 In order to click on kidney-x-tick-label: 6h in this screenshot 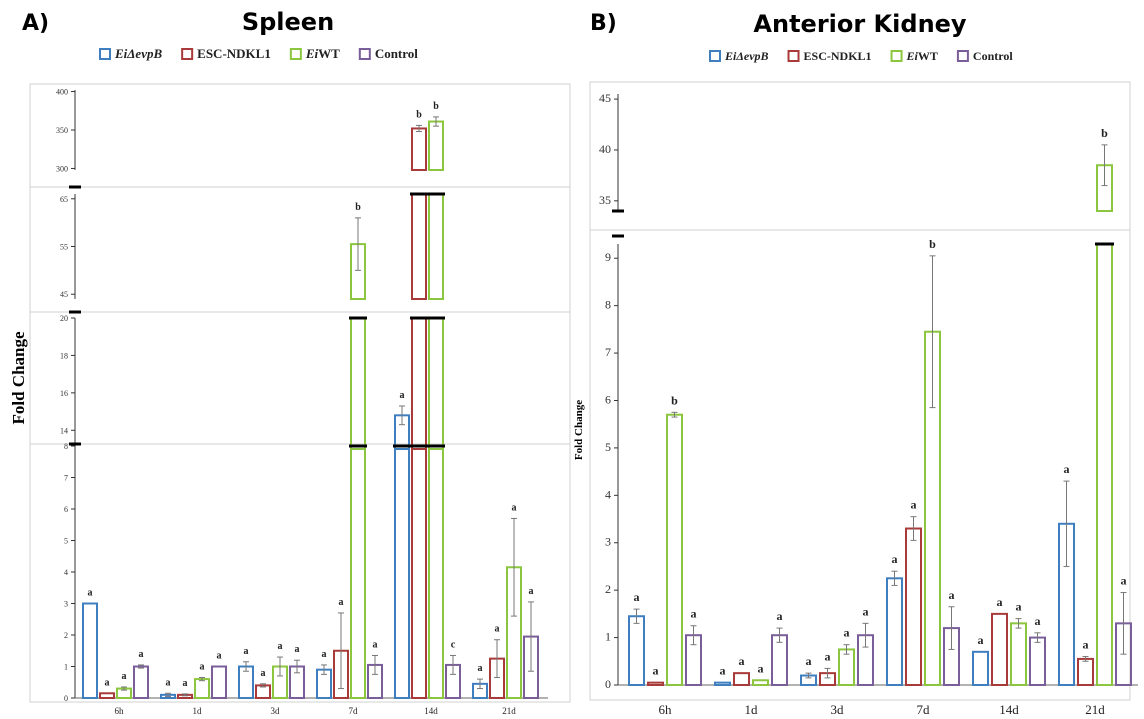, I will do `click(666, 709)`.